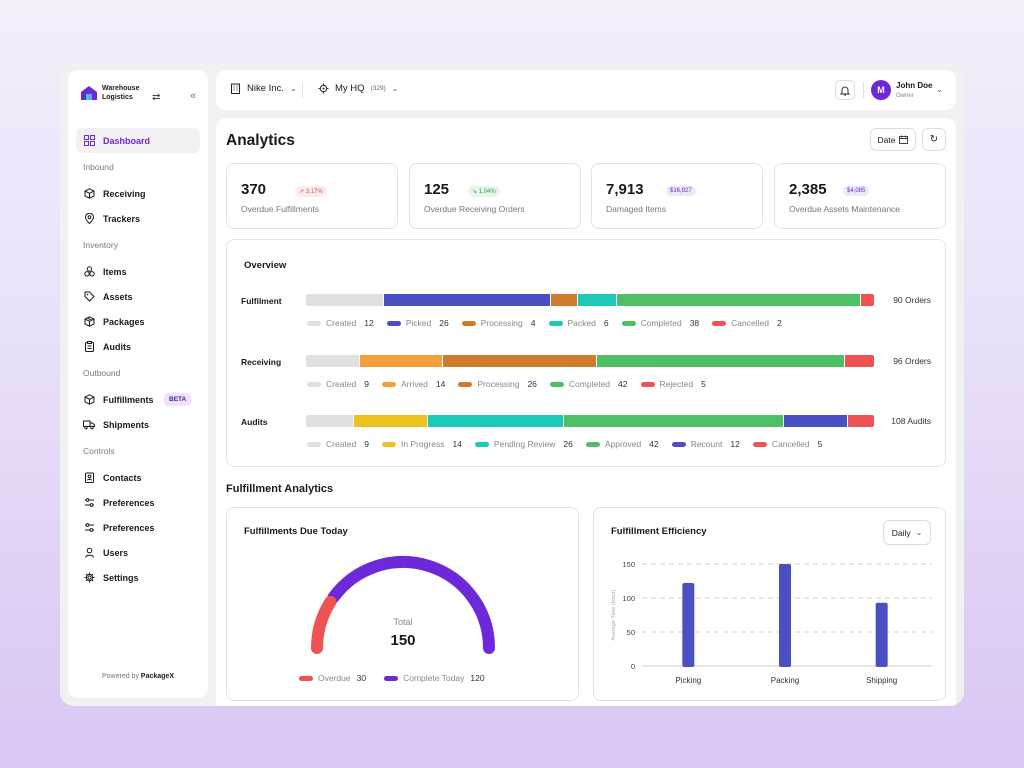 The width and height of the screenshot is (1024, 768). I want to click on sidebar-section-label: Inventory, so click(100, 245).